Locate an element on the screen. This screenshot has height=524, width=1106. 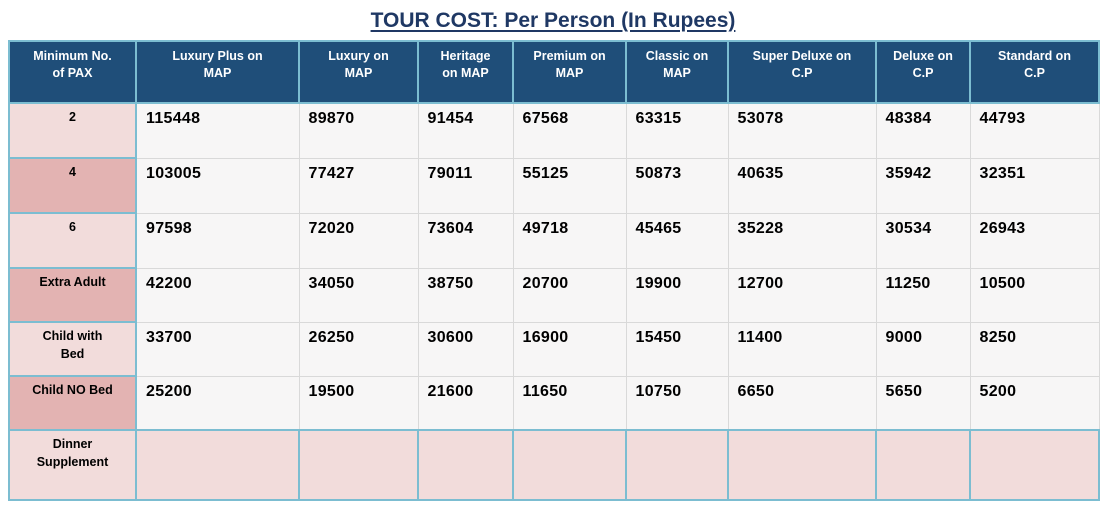
column-header-7: Deluxe on C.P is located at coordinates (923, 72).